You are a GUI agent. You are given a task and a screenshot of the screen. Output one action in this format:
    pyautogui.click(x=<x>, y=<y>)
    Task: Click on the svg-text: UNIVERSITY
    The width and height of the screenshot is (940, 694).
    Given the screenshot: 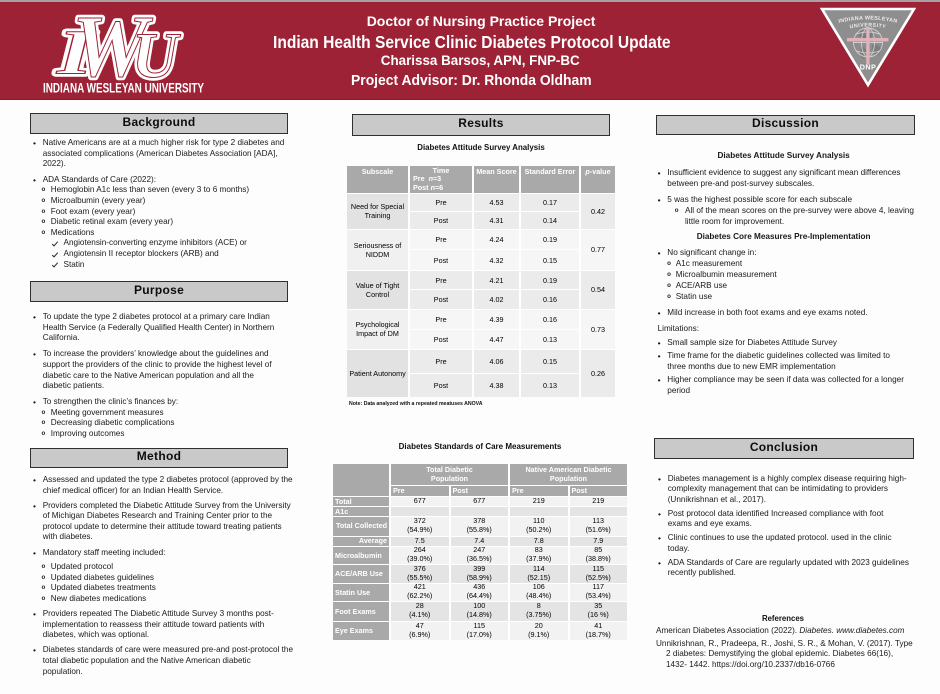 What is the action you would take?
    pyautogui.click(x=867, y=26)
    